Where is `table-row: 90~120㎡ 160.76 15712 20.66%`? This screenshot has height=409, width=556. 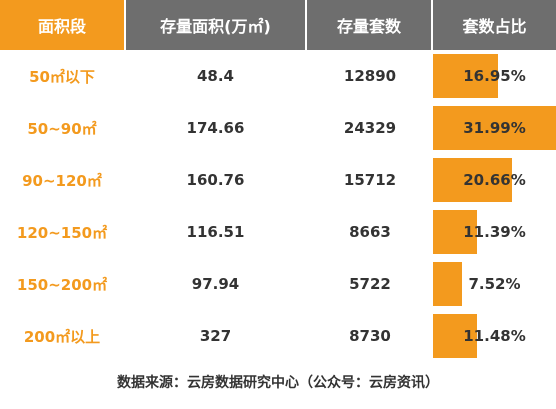 table-row: 90~120㎡ 160.76 15712 20.66% is located at coordinates (278, 180).